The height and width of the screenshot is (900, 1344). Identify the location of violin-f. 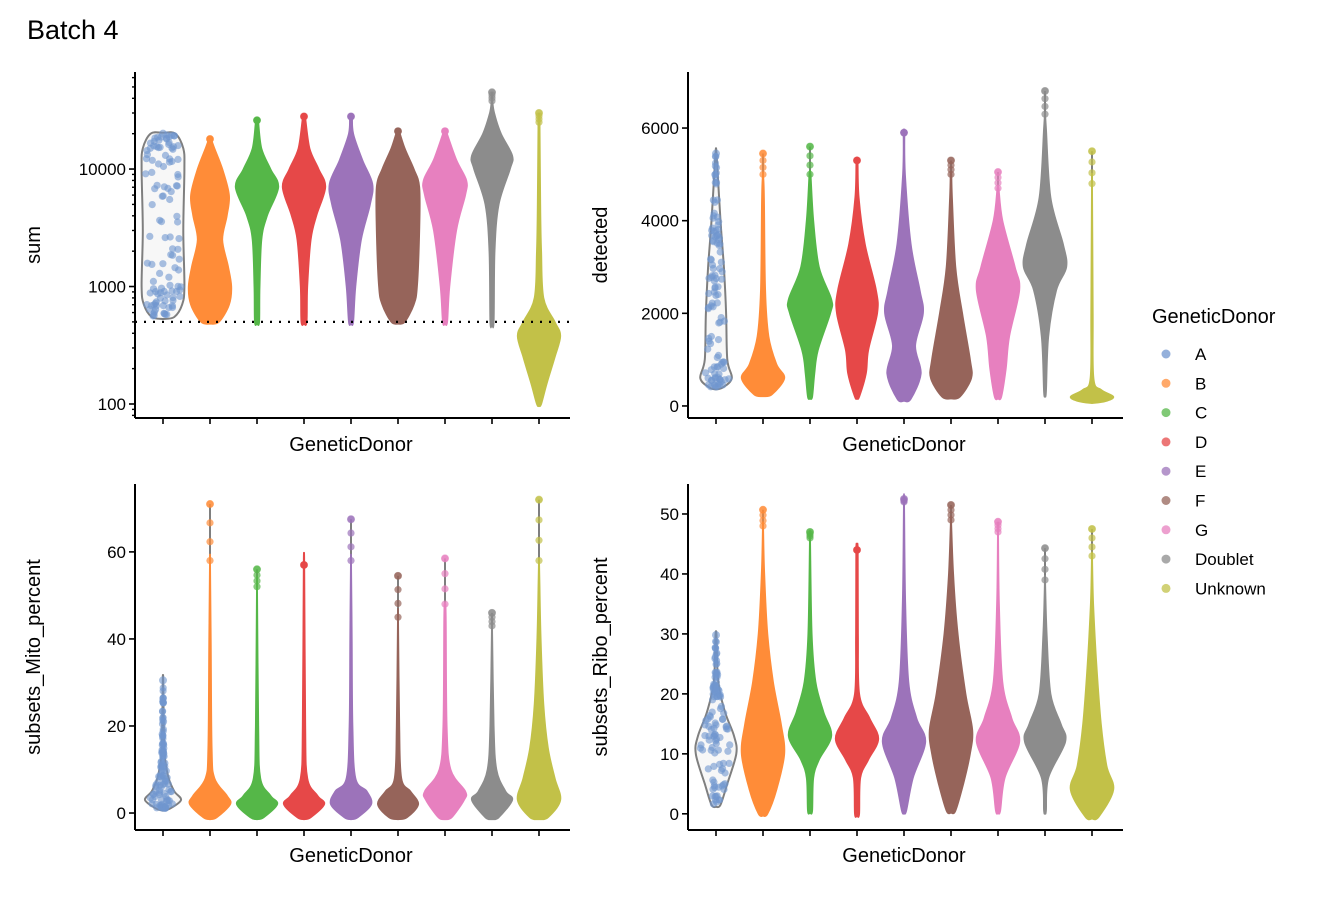
(951, 278).